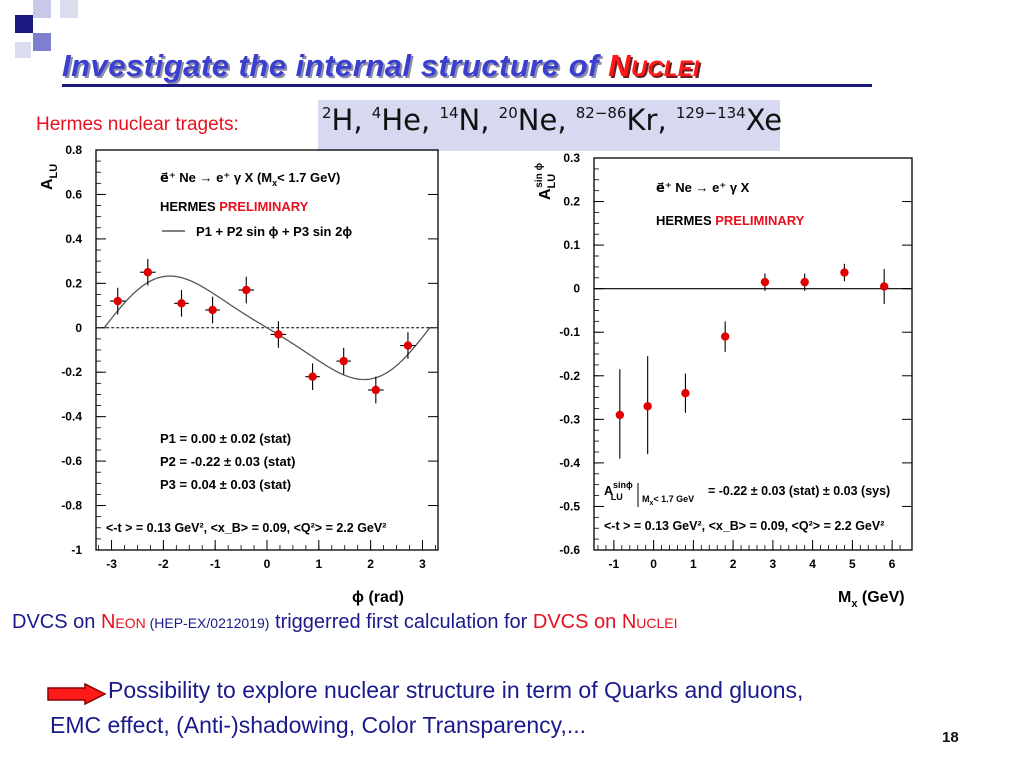  I want to click on nucleus-symbol: He, so click(401, 120).